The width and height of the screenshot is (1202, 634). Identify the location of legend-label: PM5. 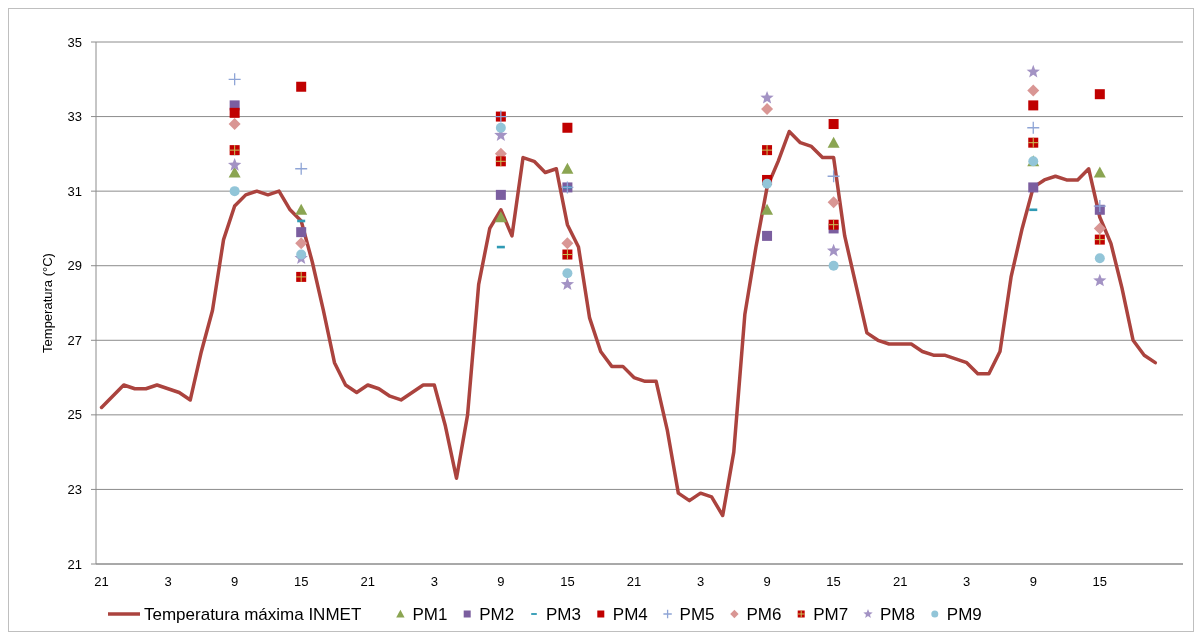
(697, 614).